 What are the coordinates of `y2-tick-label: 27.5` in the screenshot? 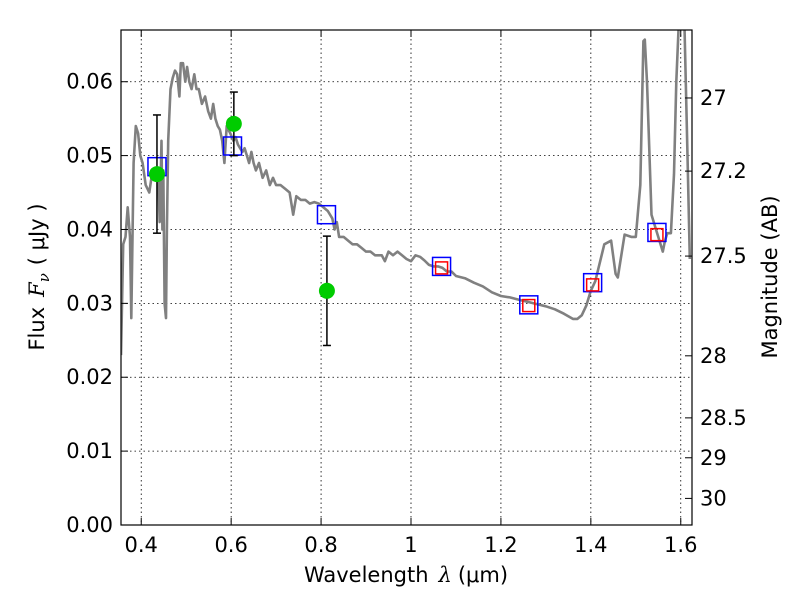 It's located at (723, 256).